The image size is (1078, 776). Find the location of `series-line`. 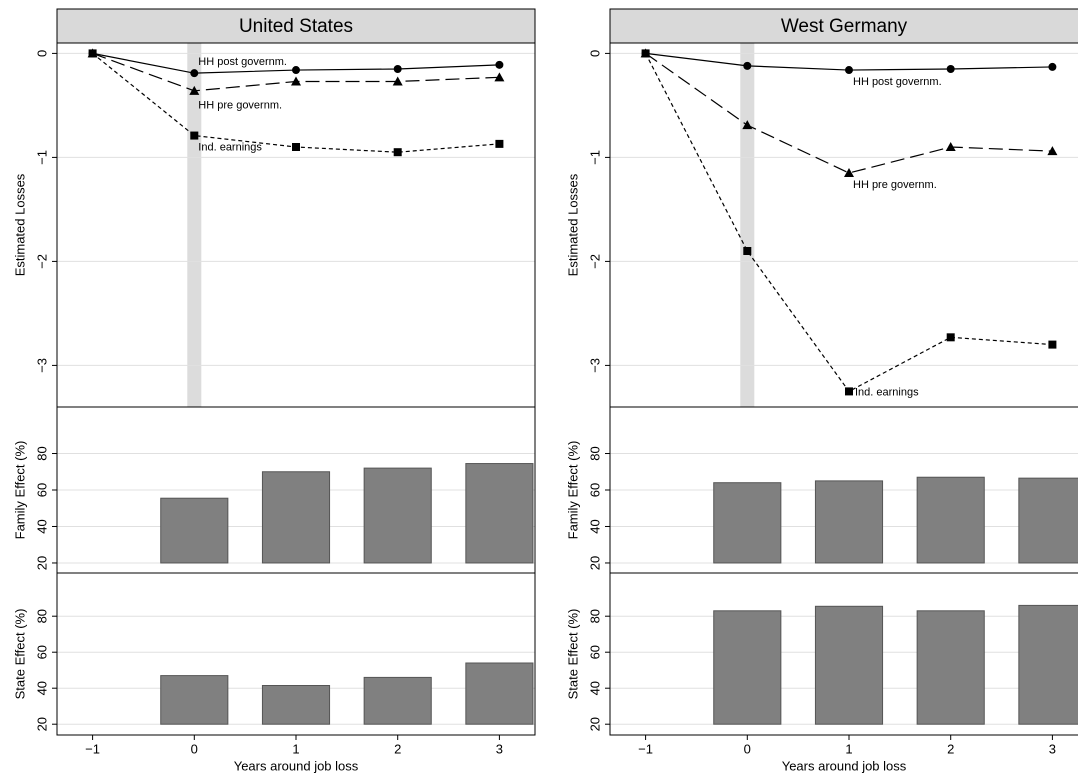

series-line is located at coordinates (849, 113).